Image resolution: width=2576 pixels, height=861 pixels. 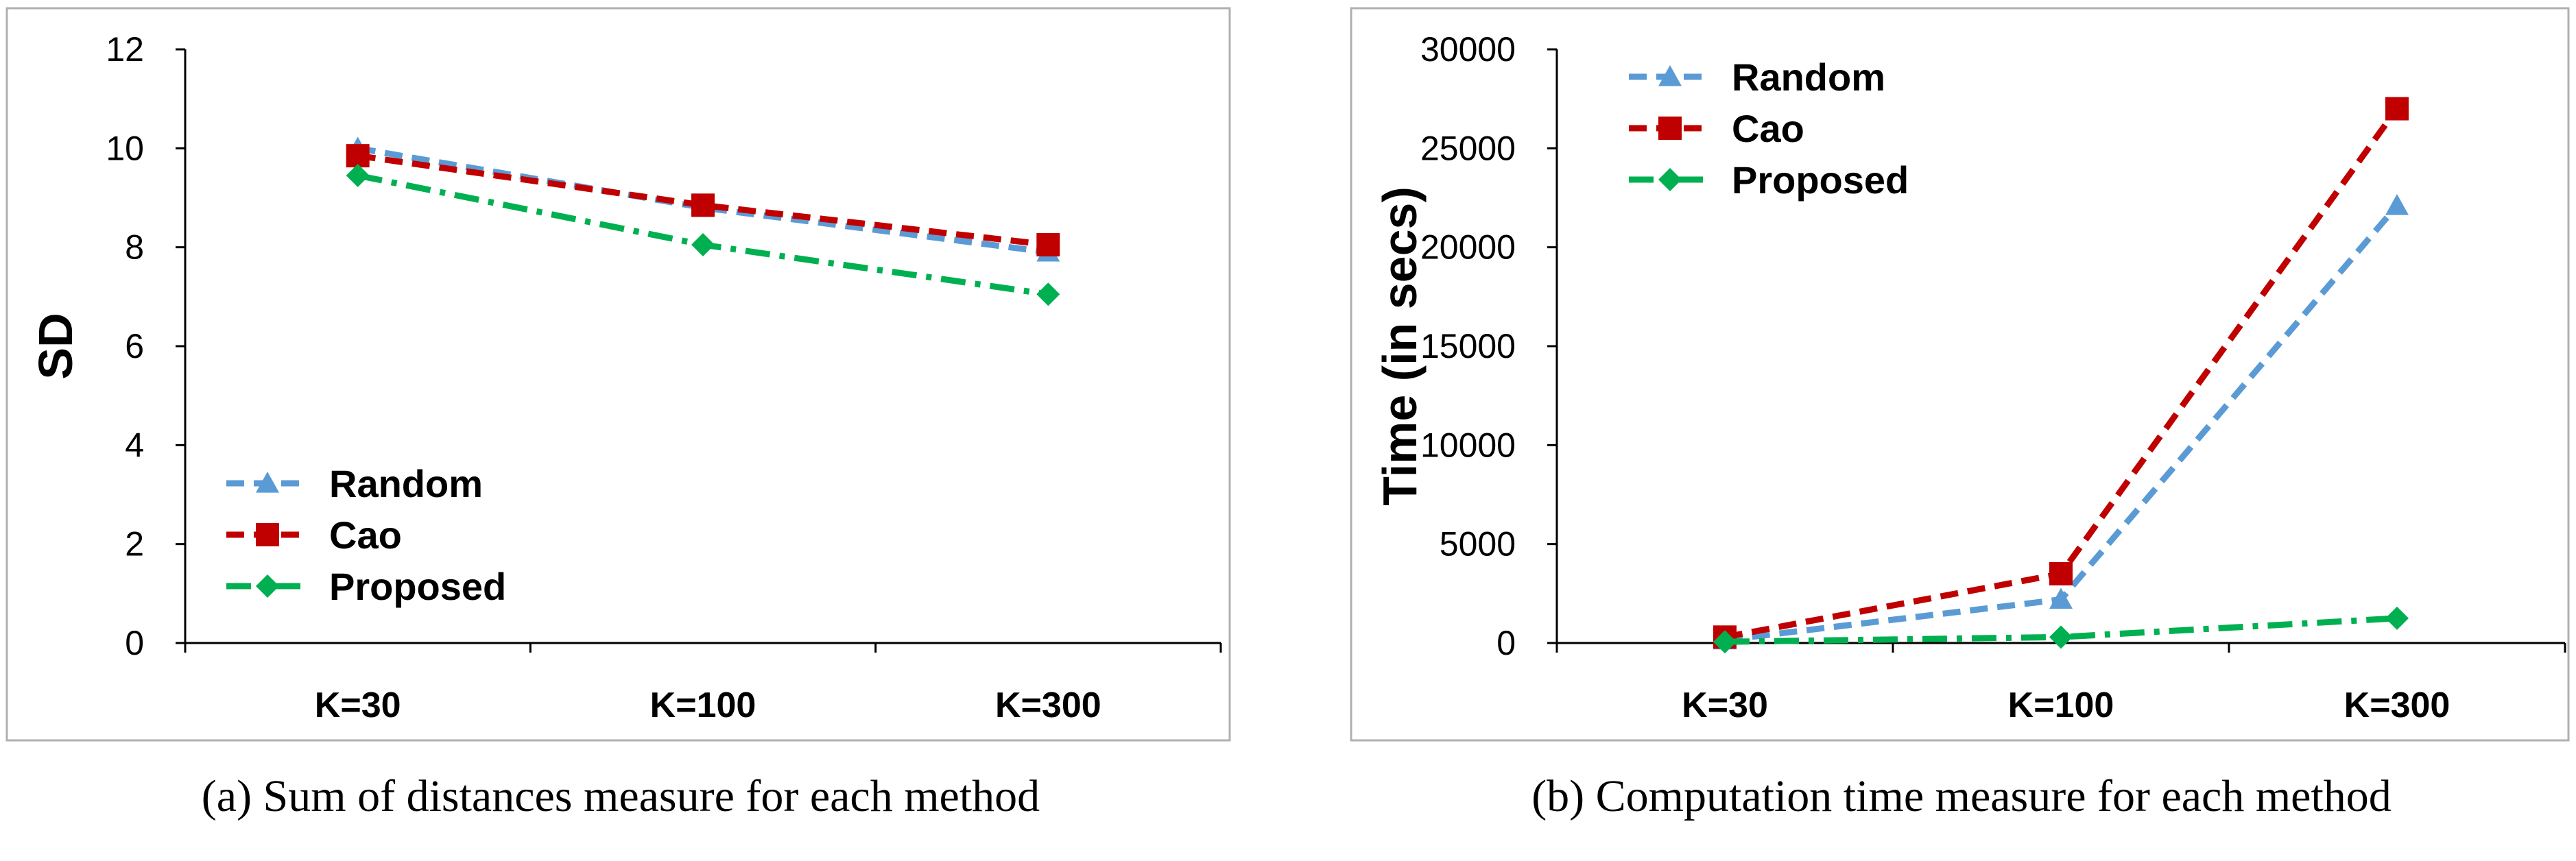 What do you see at coordinates (134, 643) in the screenshot?
I see `chart-a-y-tick-label: 0` at bounding box center [134, 643].